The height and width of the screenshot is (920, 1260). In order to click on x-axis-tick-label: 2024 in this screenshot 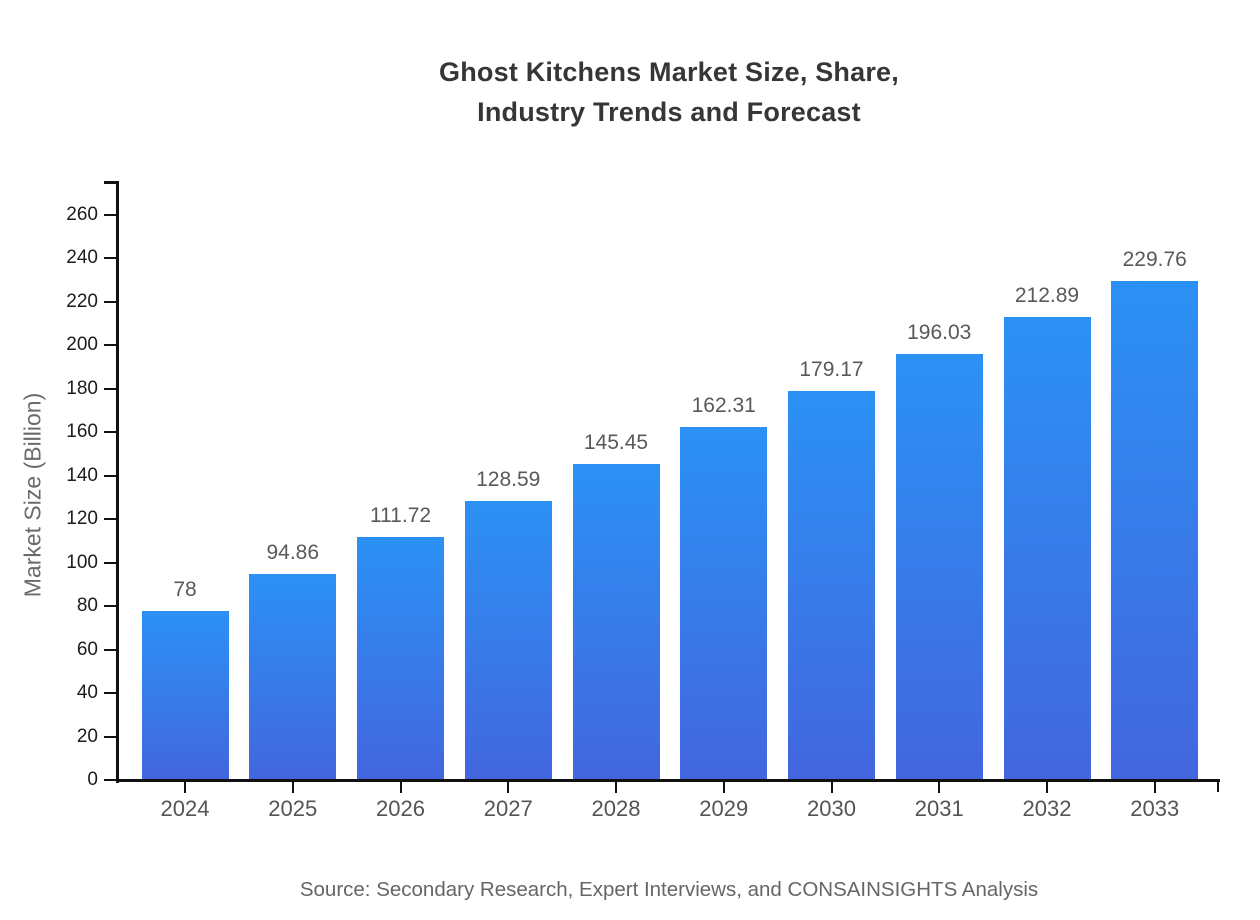, I will do `click(185, 808)`.